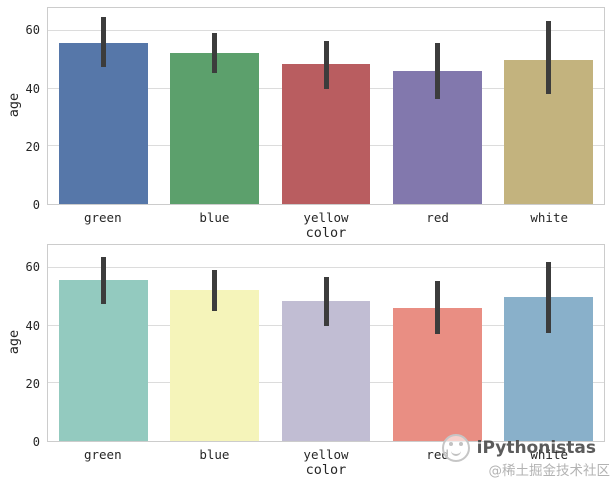 The width and height of the screenshot is (612, 486). I want to click on watermark: iPythonistas @稀土掘金技术社区, so click(526, 457).